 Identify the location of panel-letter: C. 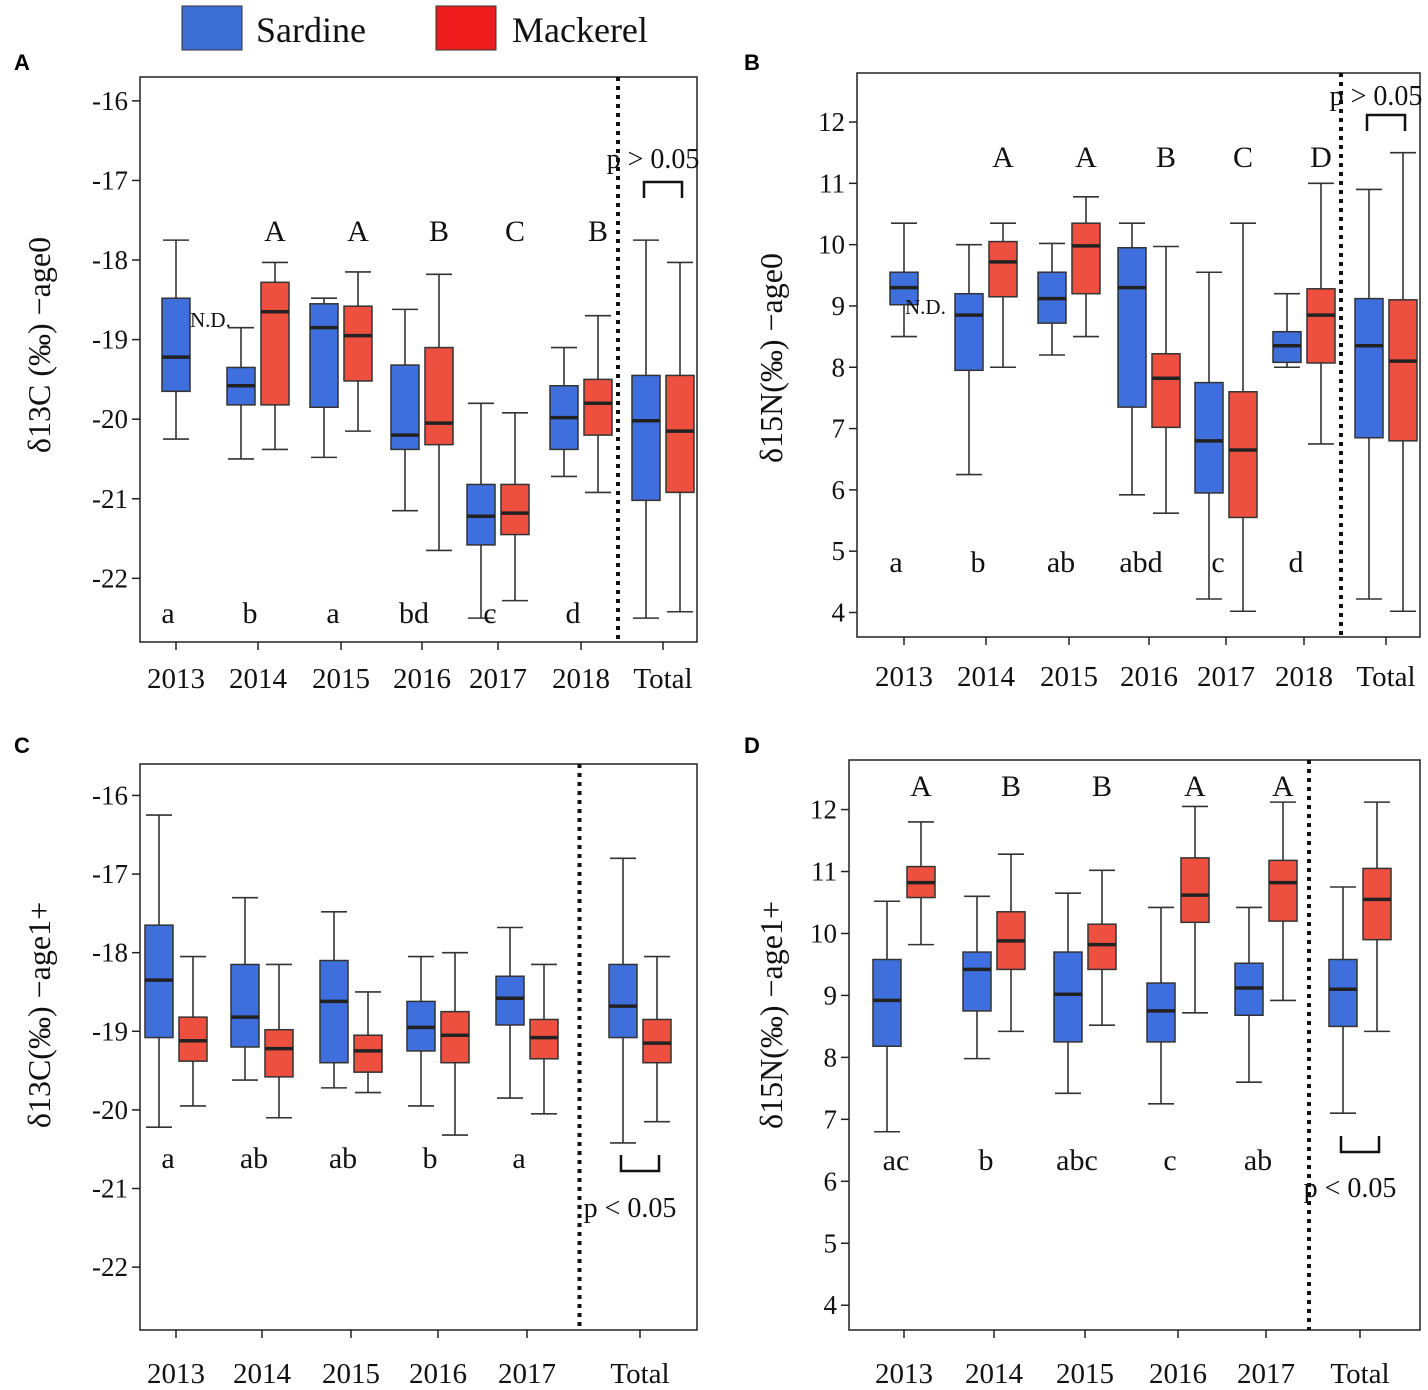
(22, 745).